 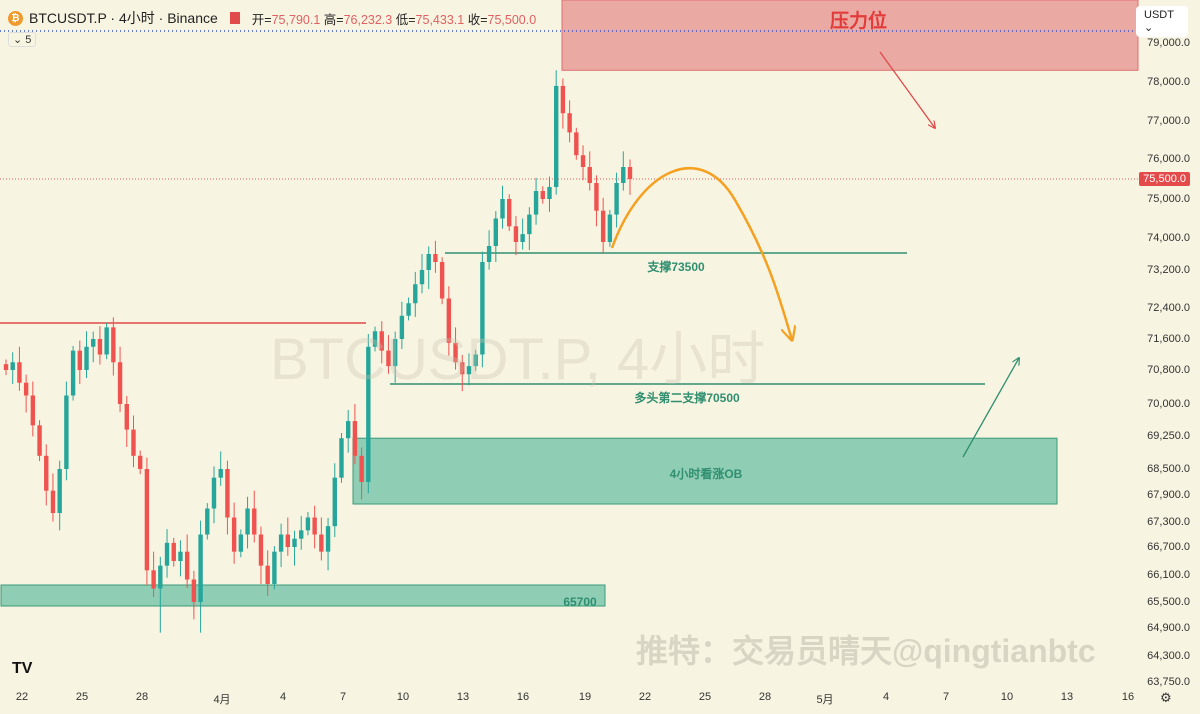 I want to click on y-tick-label: 73,200.0, so click(x=1168, y=270).